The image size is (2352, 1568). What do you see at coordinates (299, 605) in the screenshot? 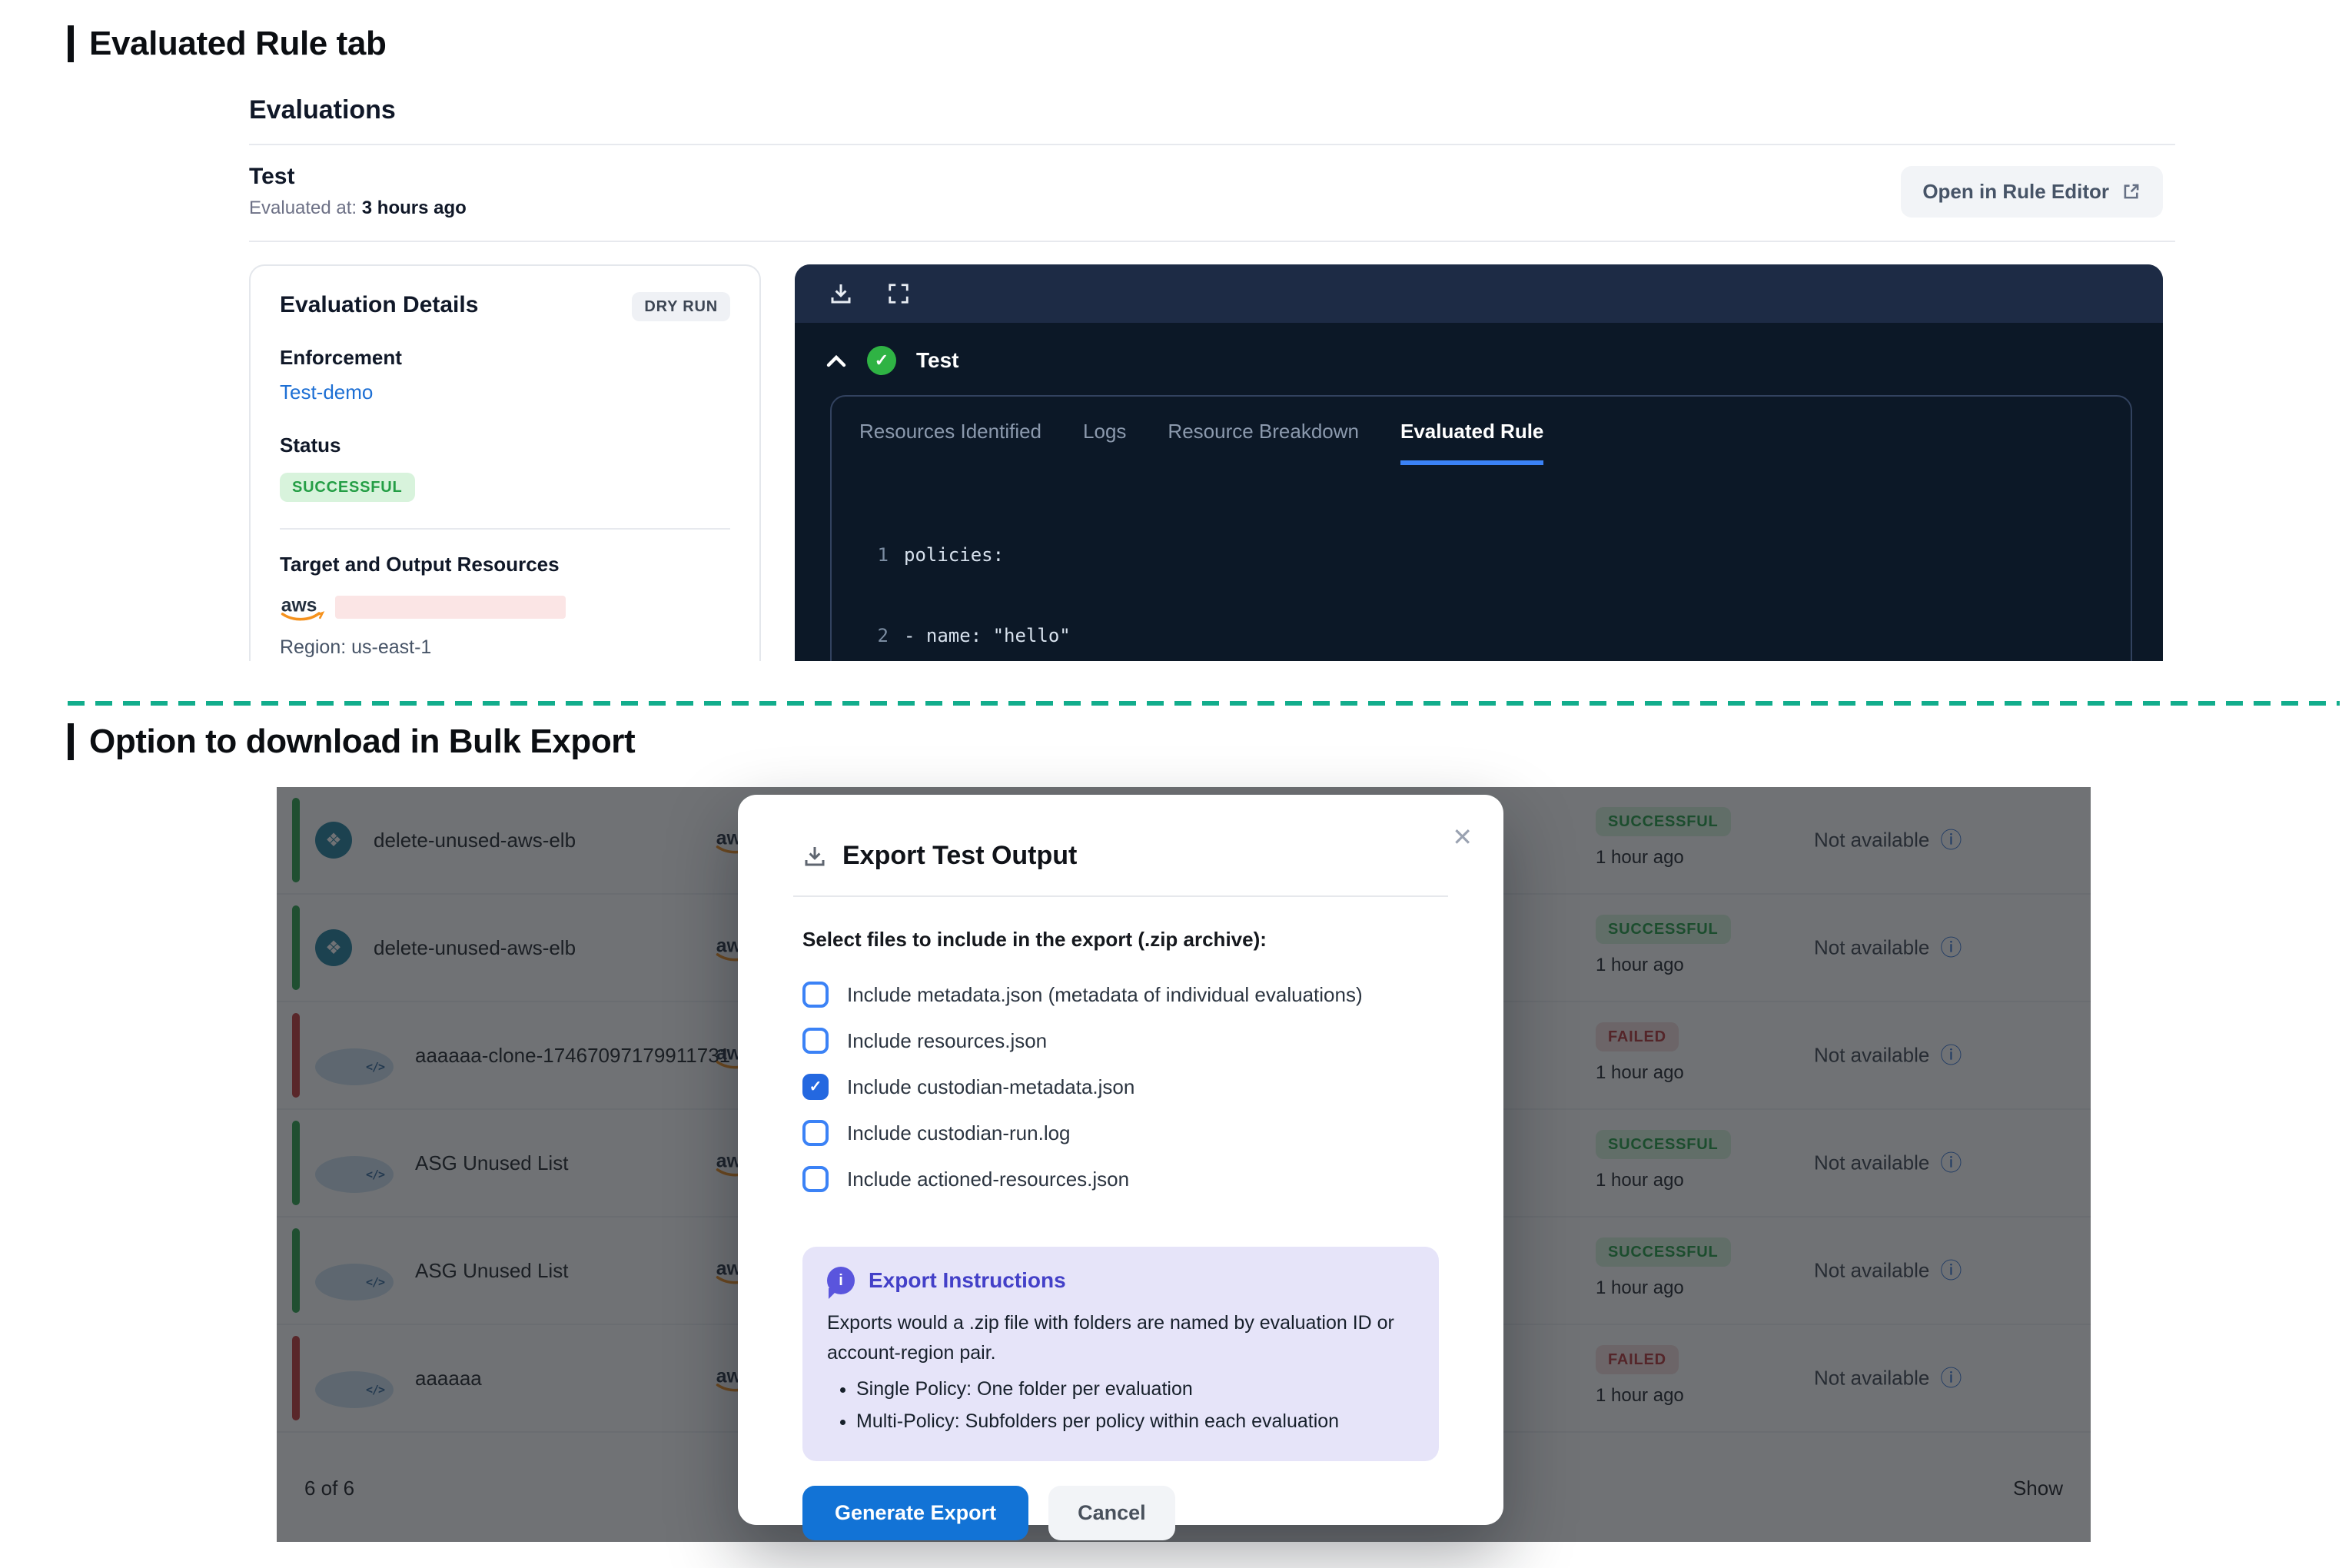
I see `svg-text: aws` at bounding box center [299, 605].